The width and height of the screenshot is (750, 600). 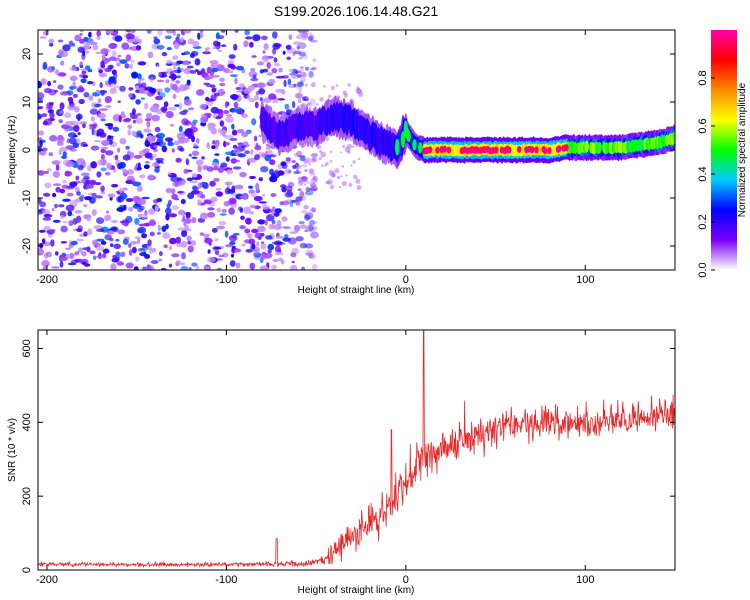 I want to click on figure-title: S199.2026.106.14.48.G21, so click(x=356, y=11).